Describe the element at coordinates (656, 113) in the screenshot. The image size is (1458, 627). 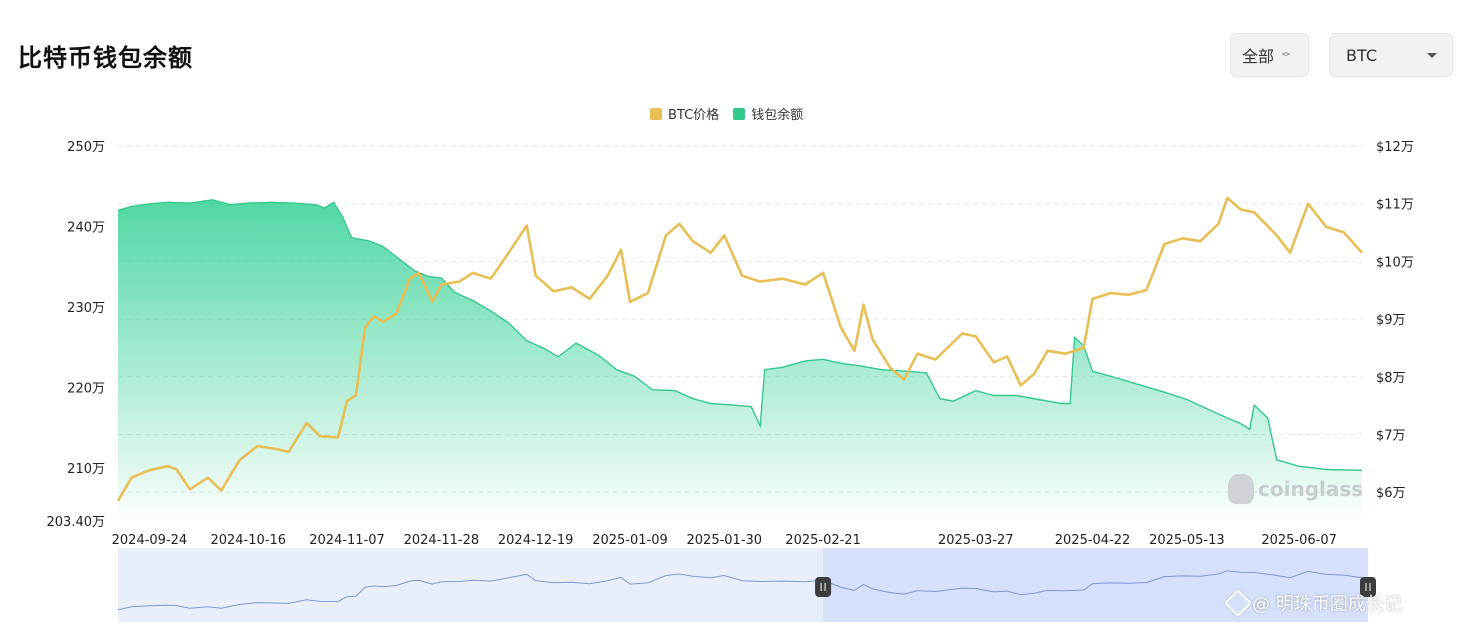
I see `legend-swatch-price` at that location.